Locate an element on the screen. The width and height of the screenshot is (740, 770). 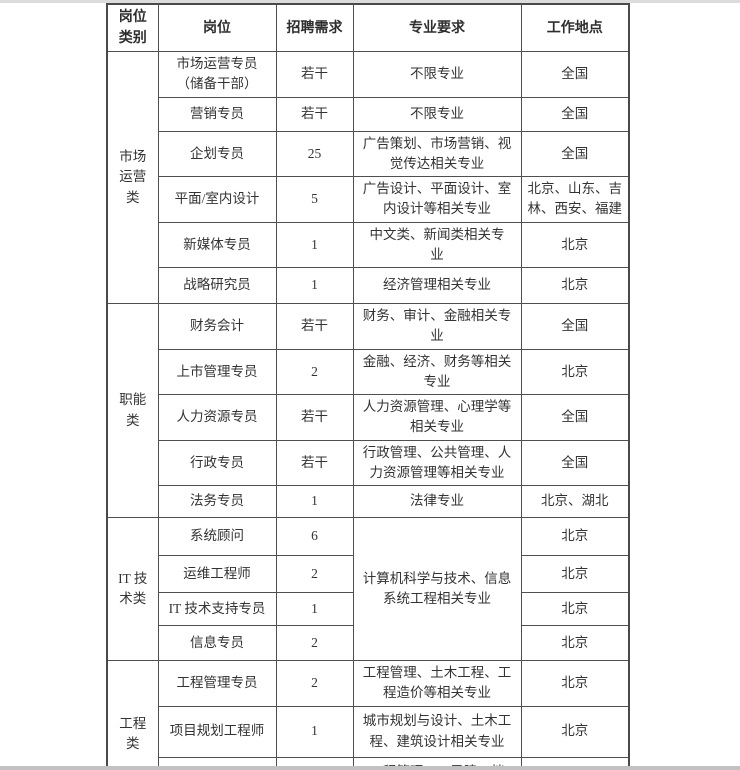
position-cell: 人力资源专员 is located at coordinates (217, 417).